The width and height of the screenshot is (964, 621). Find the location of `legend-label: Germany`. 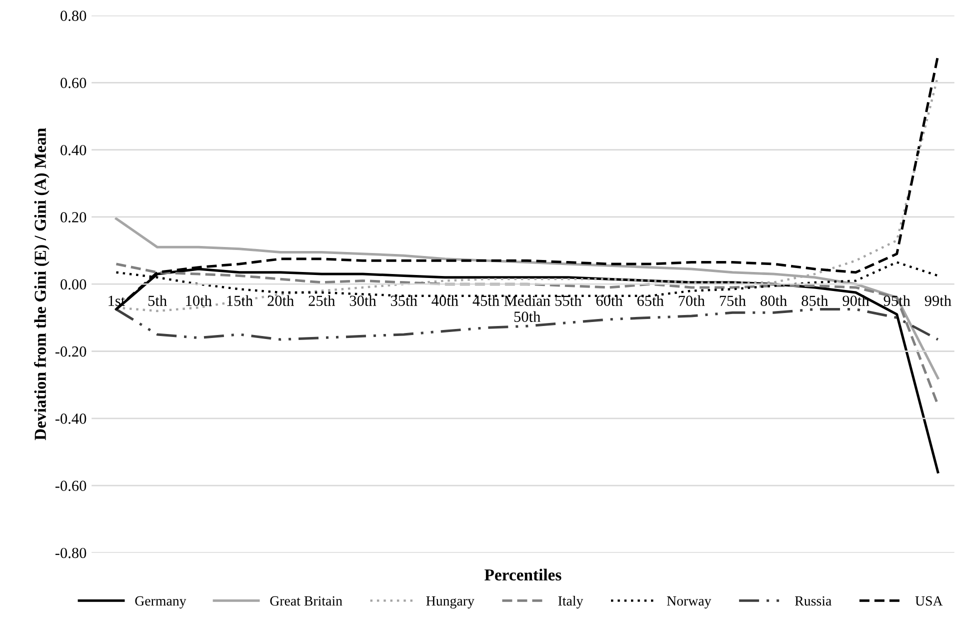

legend-label: Germany is located at coordinates (160, 602).